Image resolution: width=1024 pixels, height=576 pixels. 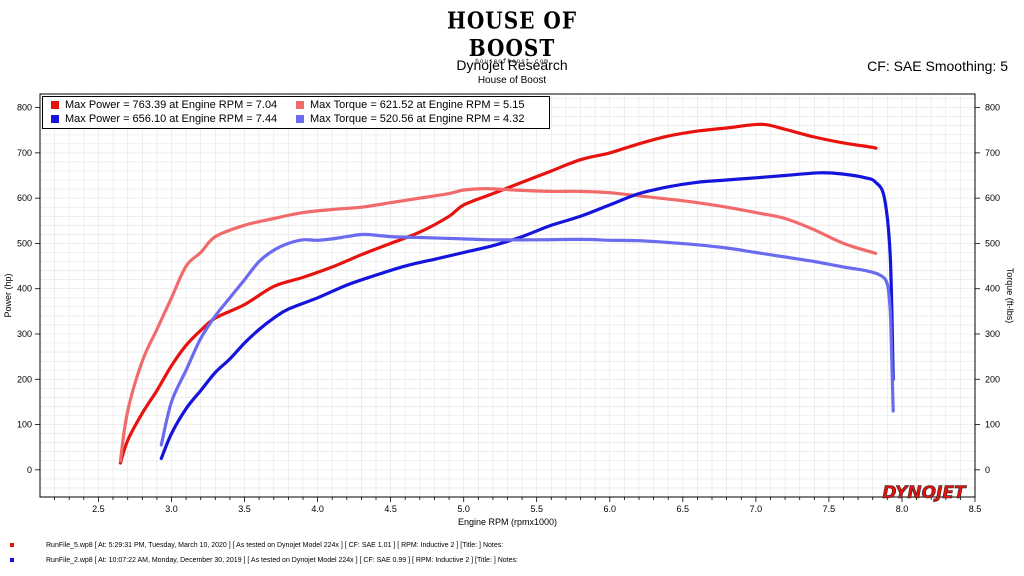 What do you see at coordinates (24, 108) in the screenshot?
I see `y-tick-label: 800` at bounding box center [24, 108].